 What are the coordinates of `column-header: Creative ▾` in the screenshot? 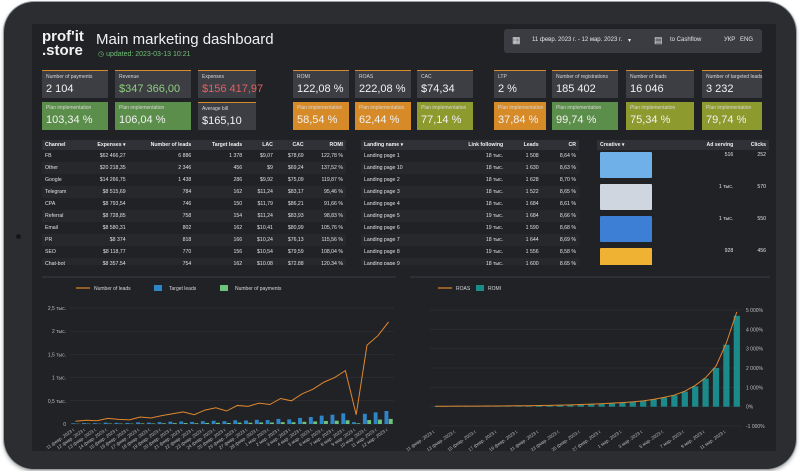 It's located at (641, 145).